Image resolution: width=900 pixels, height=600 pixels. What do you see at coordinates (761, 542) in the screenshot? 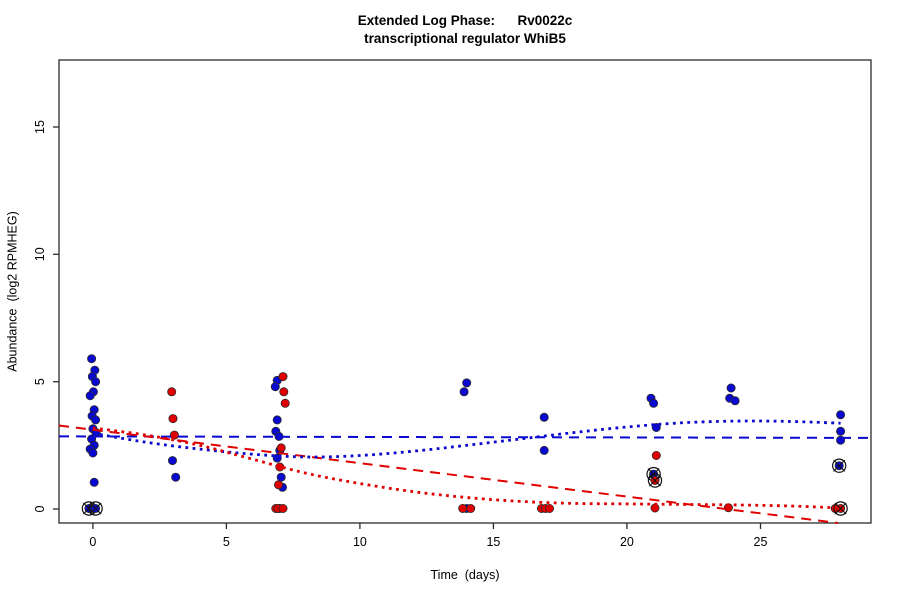
I see `x-tick-label: 25` at bounding box center [761, 542].